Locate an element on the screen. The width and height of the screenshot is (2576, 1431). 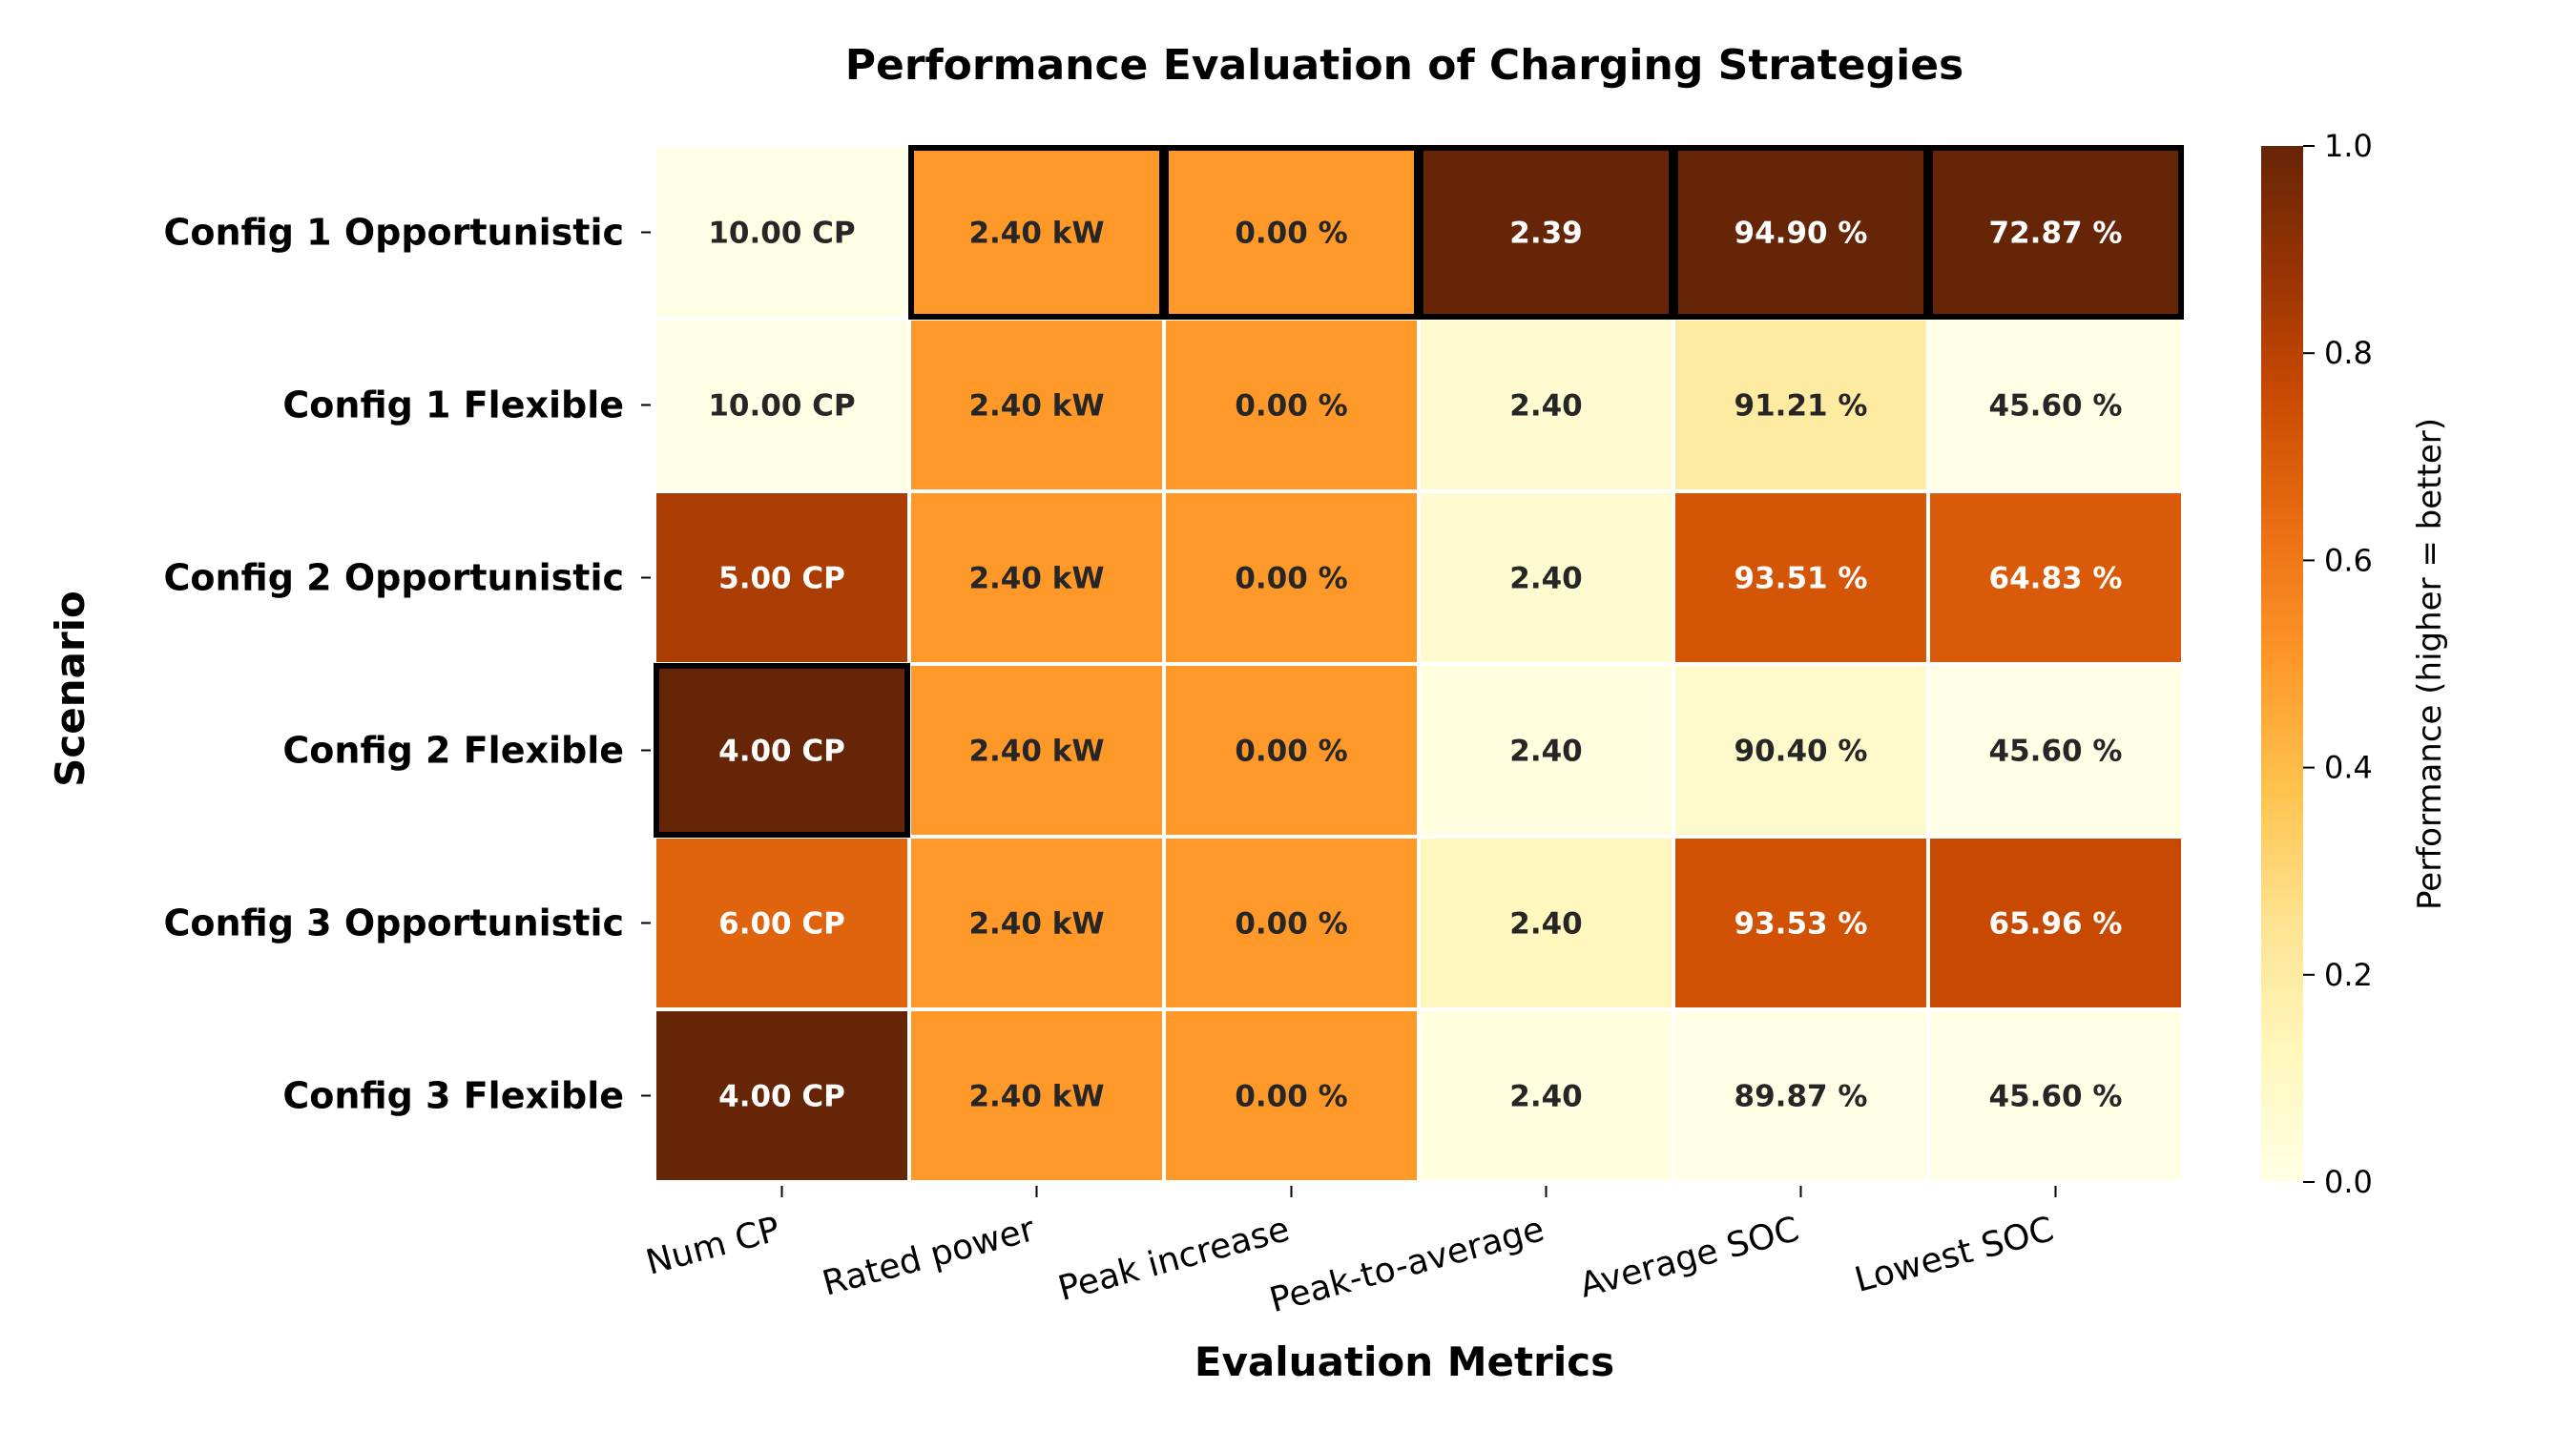
colorbar-tick-label: 0.0 is located at coordinates (2348, 1182).